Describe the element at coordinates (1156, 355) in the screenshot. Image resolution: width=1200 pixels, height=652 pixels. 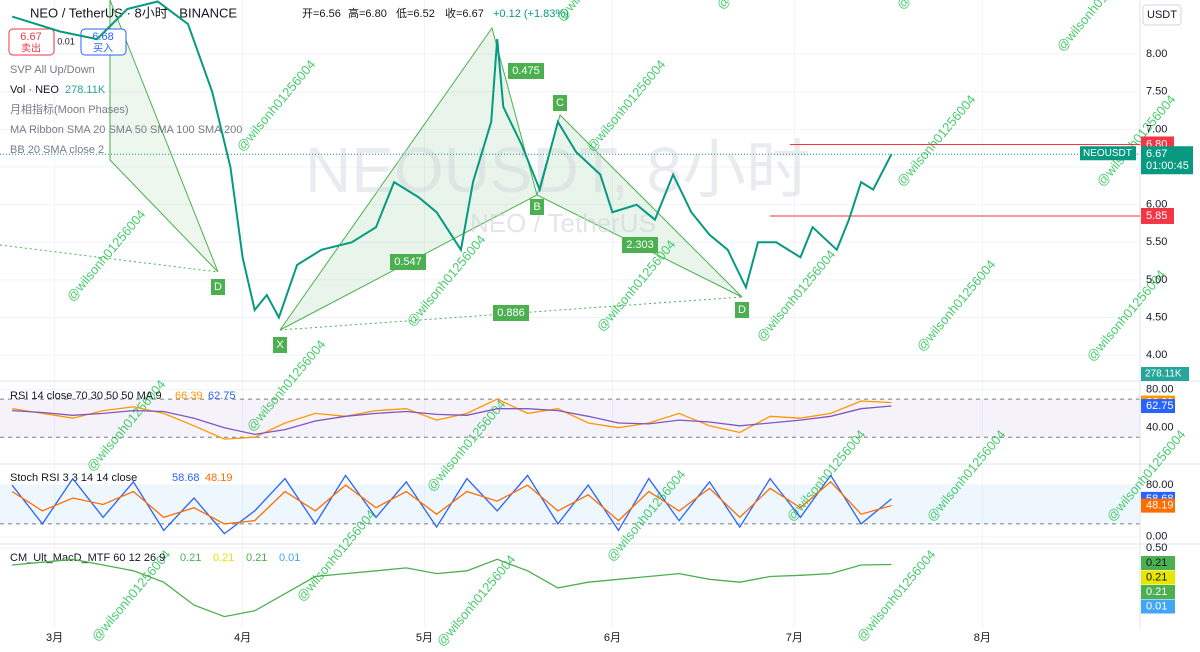
I see `y-tick-label: 4.00` at that location.